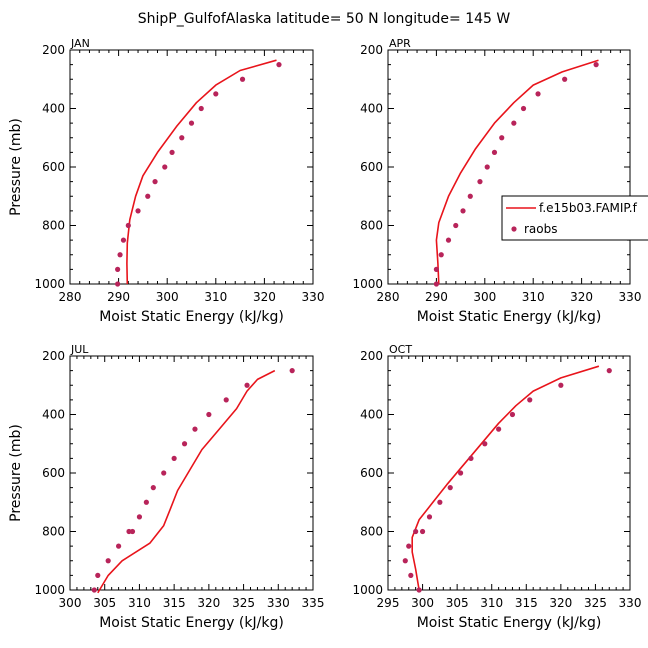  What do you see at coordinates (104, 603) in the screenshot?
I see `x-tick-label: 305` at bounding box center [104, 603].